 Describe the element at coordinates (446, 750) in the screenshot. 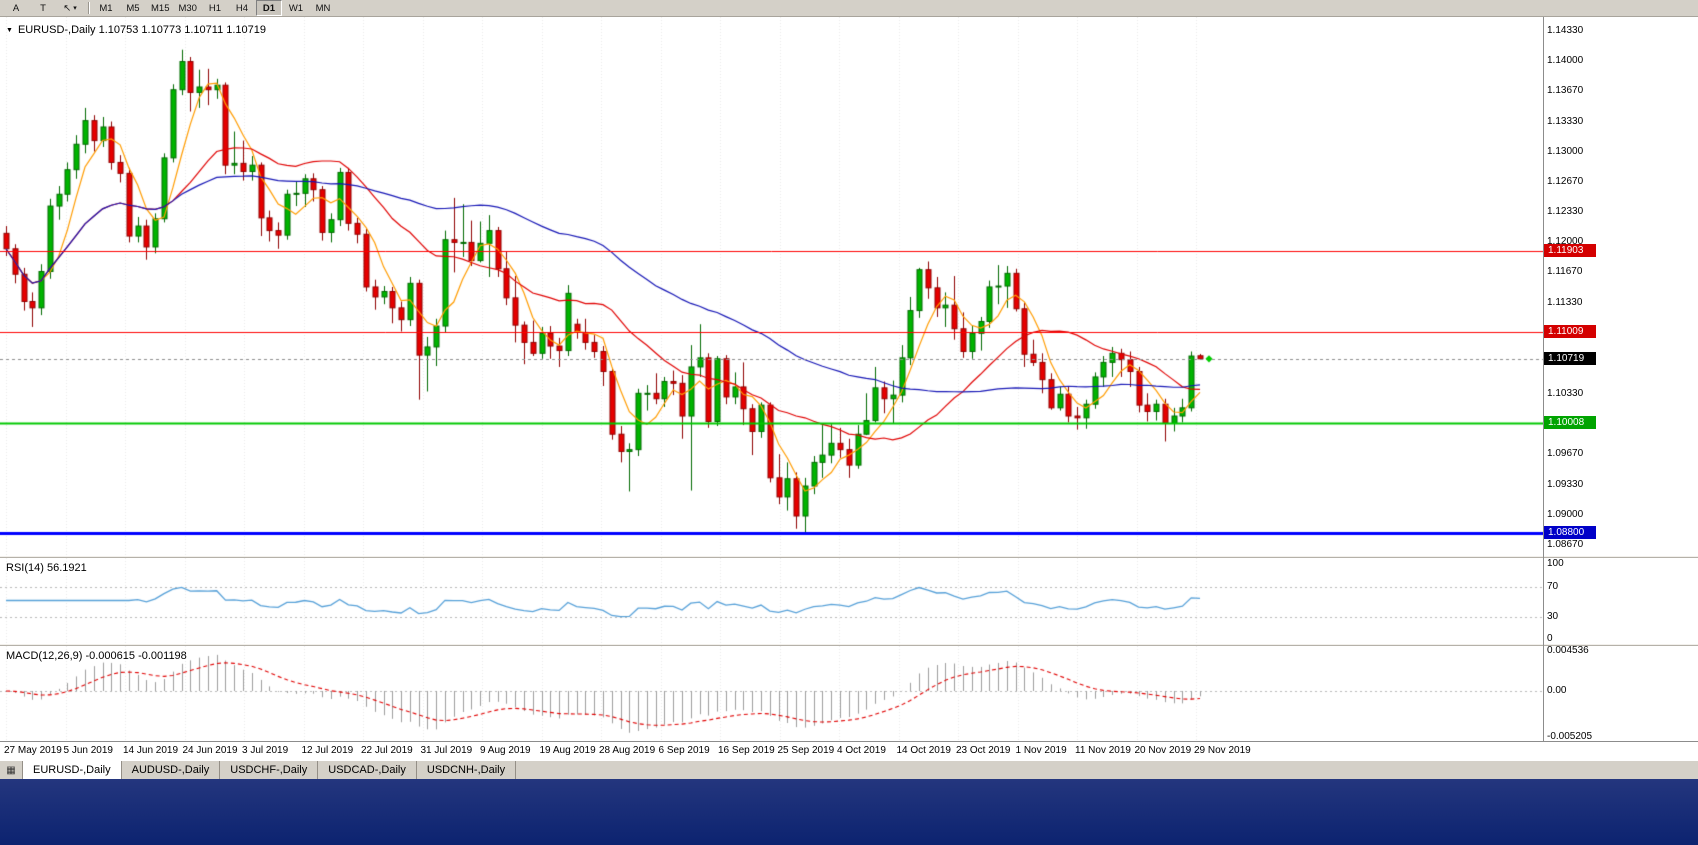

I see `date-axis-label: 31 Jul 2019` at that location.